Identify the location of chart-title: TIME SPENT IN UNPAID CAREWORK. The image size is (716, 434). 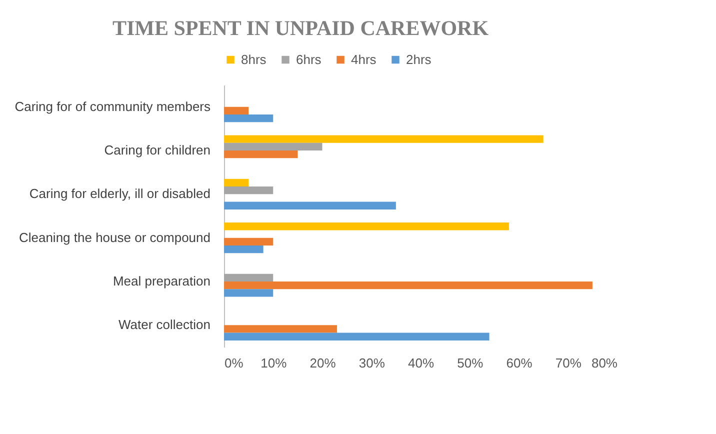
(301, 28).